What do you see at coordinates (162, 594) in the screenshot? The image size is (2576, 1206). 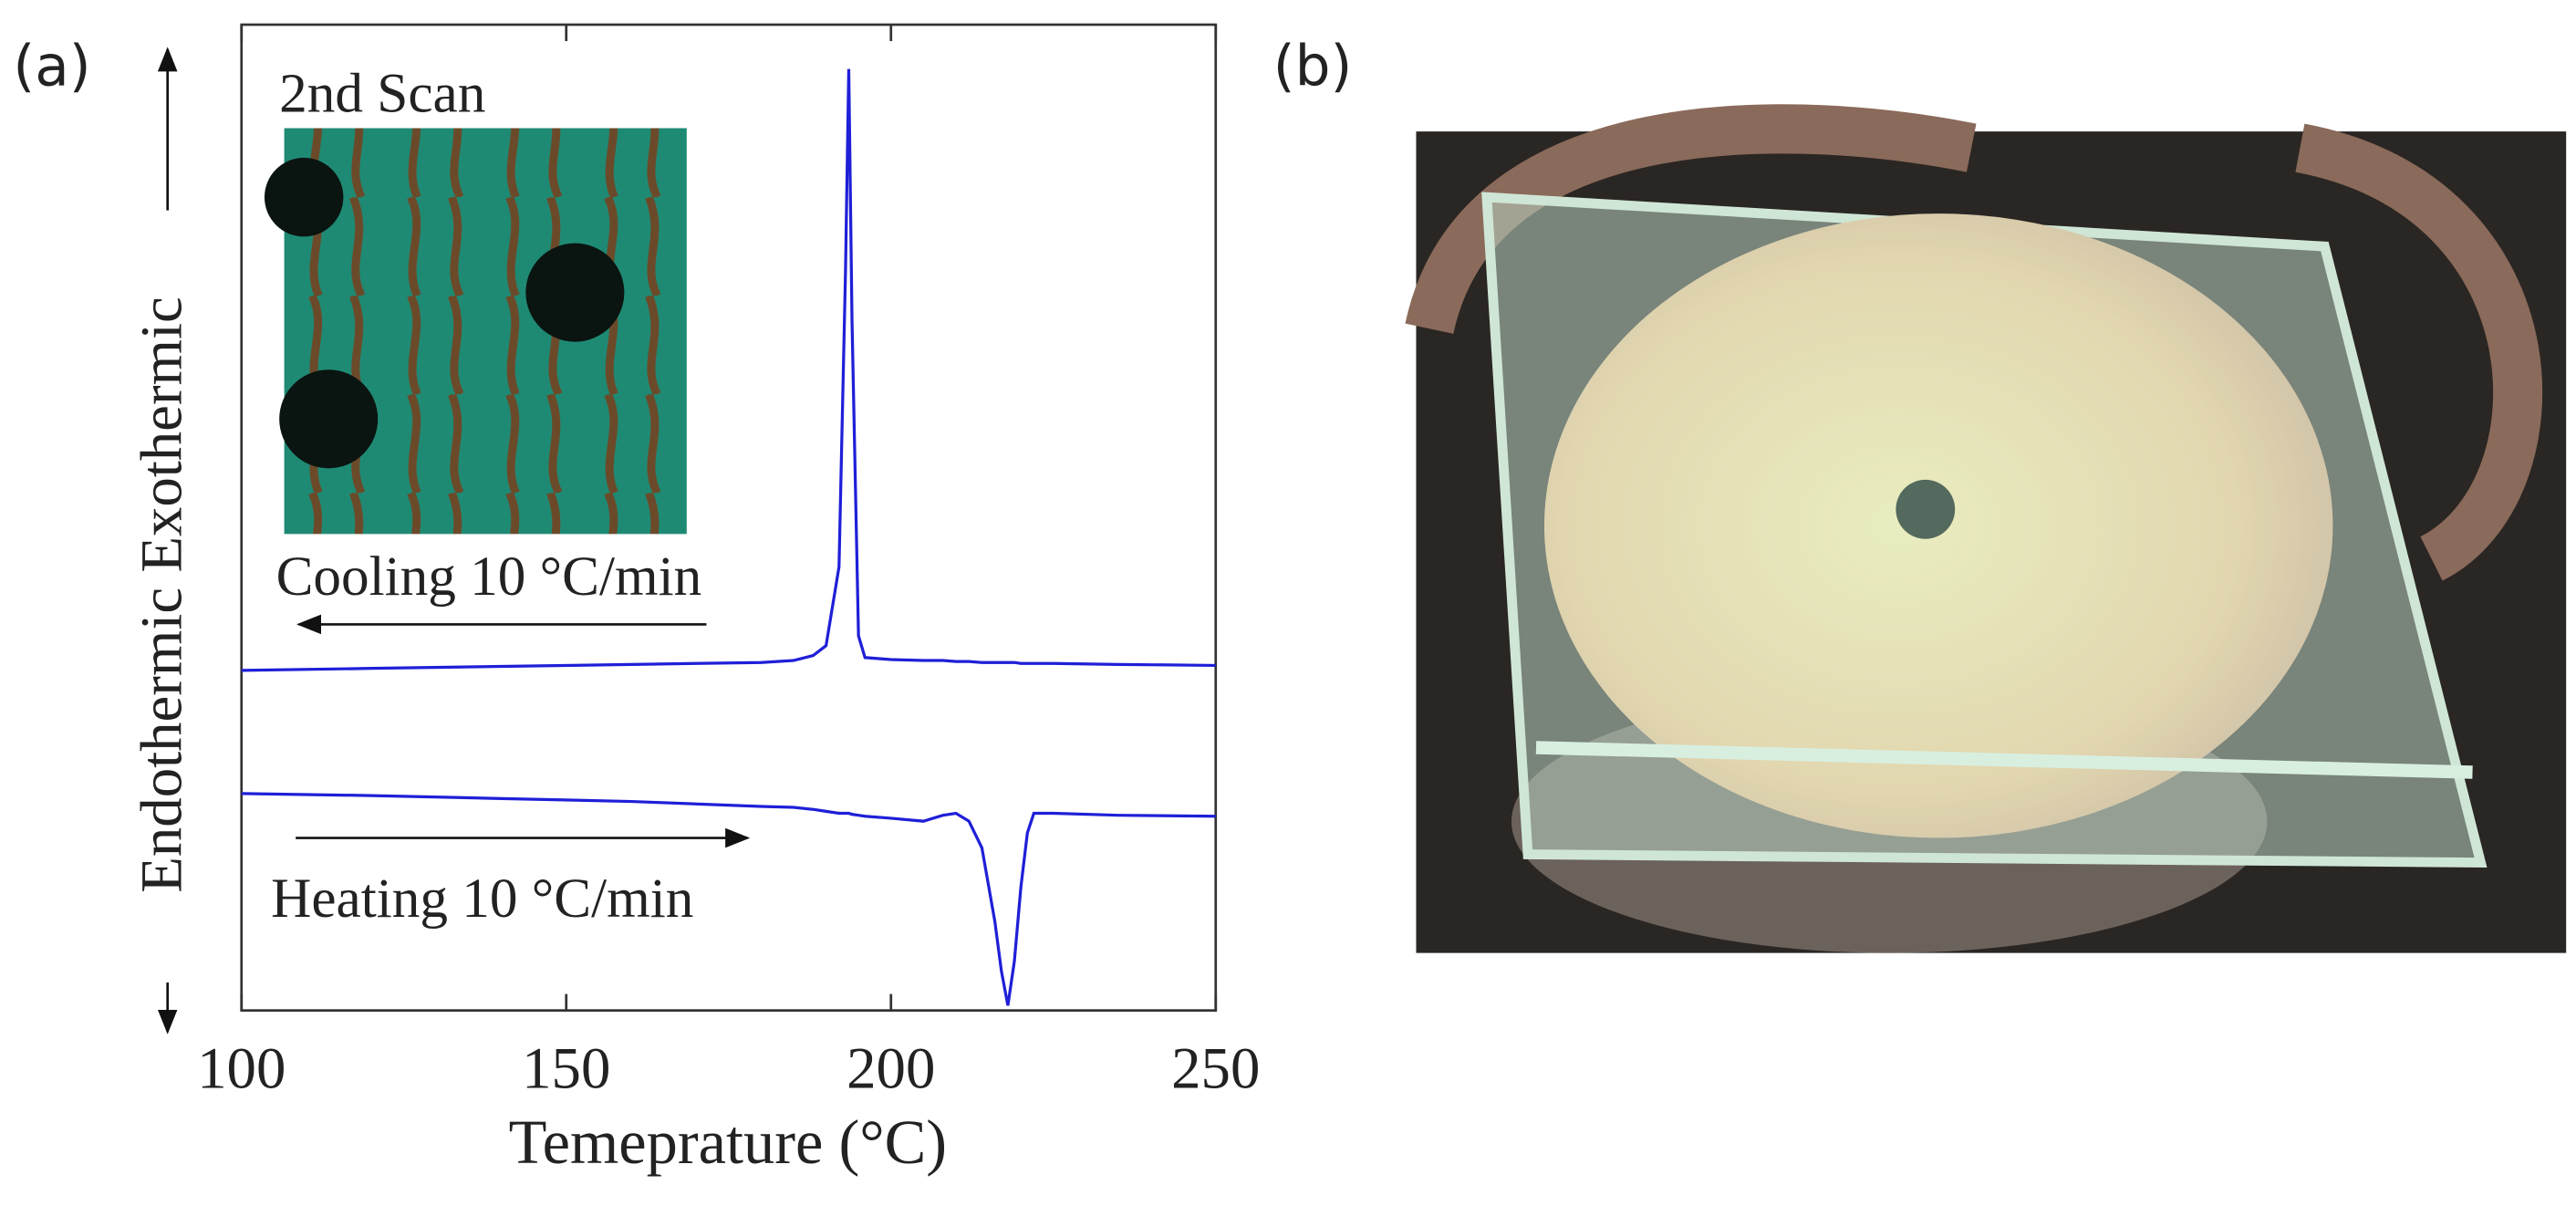 I see `y-axis-label: Endothermic Exothermic` at bounding box center [162, 594].